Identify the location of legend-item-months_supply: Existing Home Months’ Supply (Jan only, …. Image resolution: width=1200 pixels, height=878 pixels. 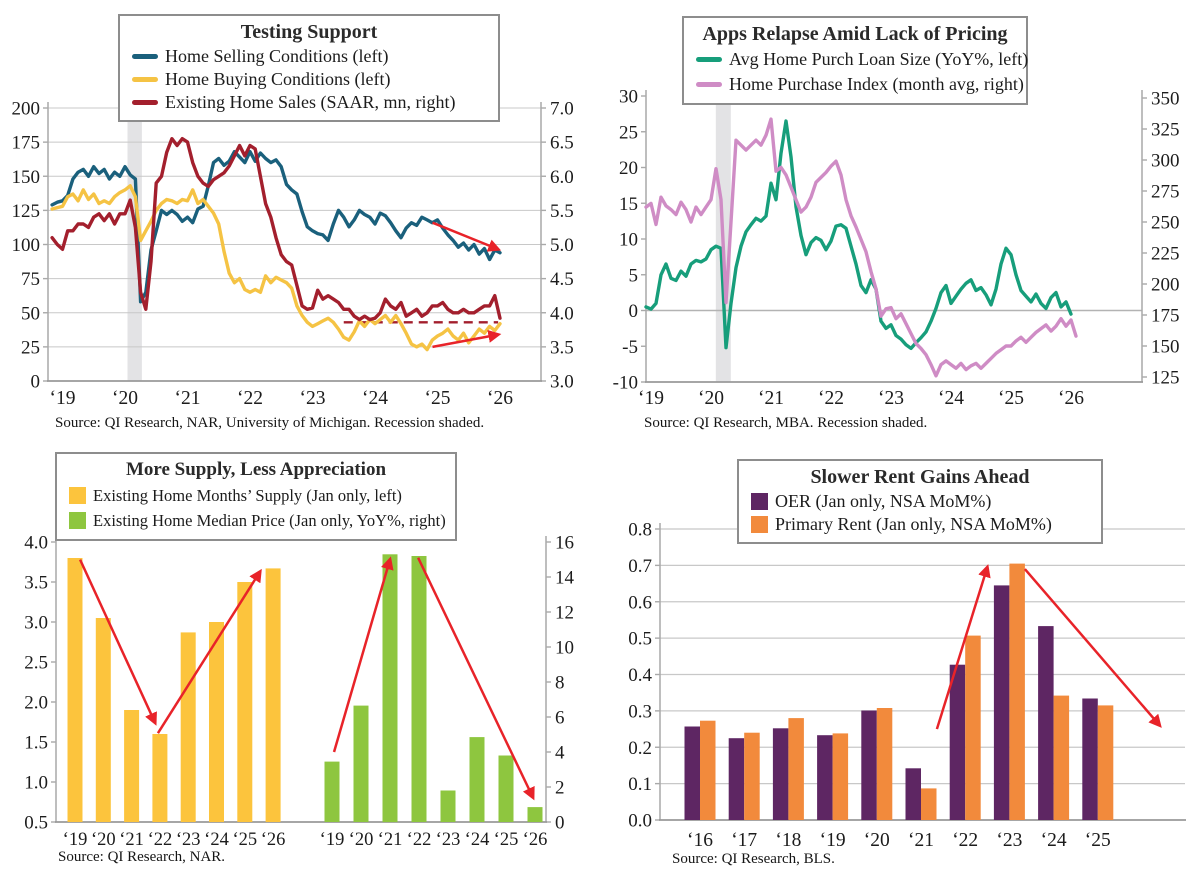
(259, 495).